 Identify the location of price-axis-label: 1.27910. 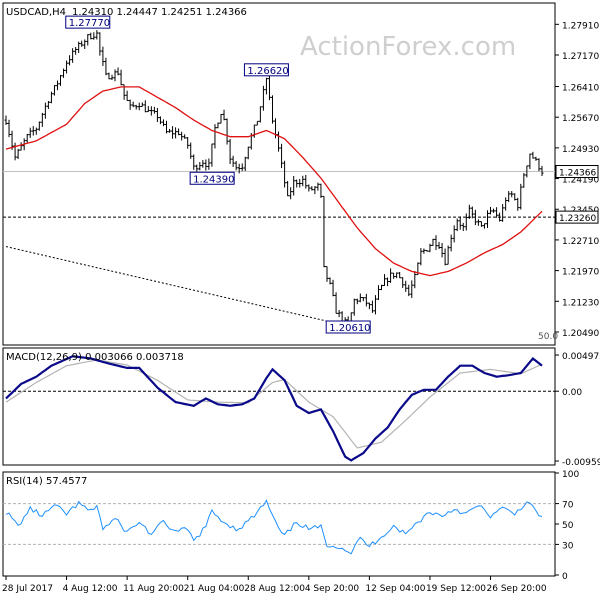
(580, 26).